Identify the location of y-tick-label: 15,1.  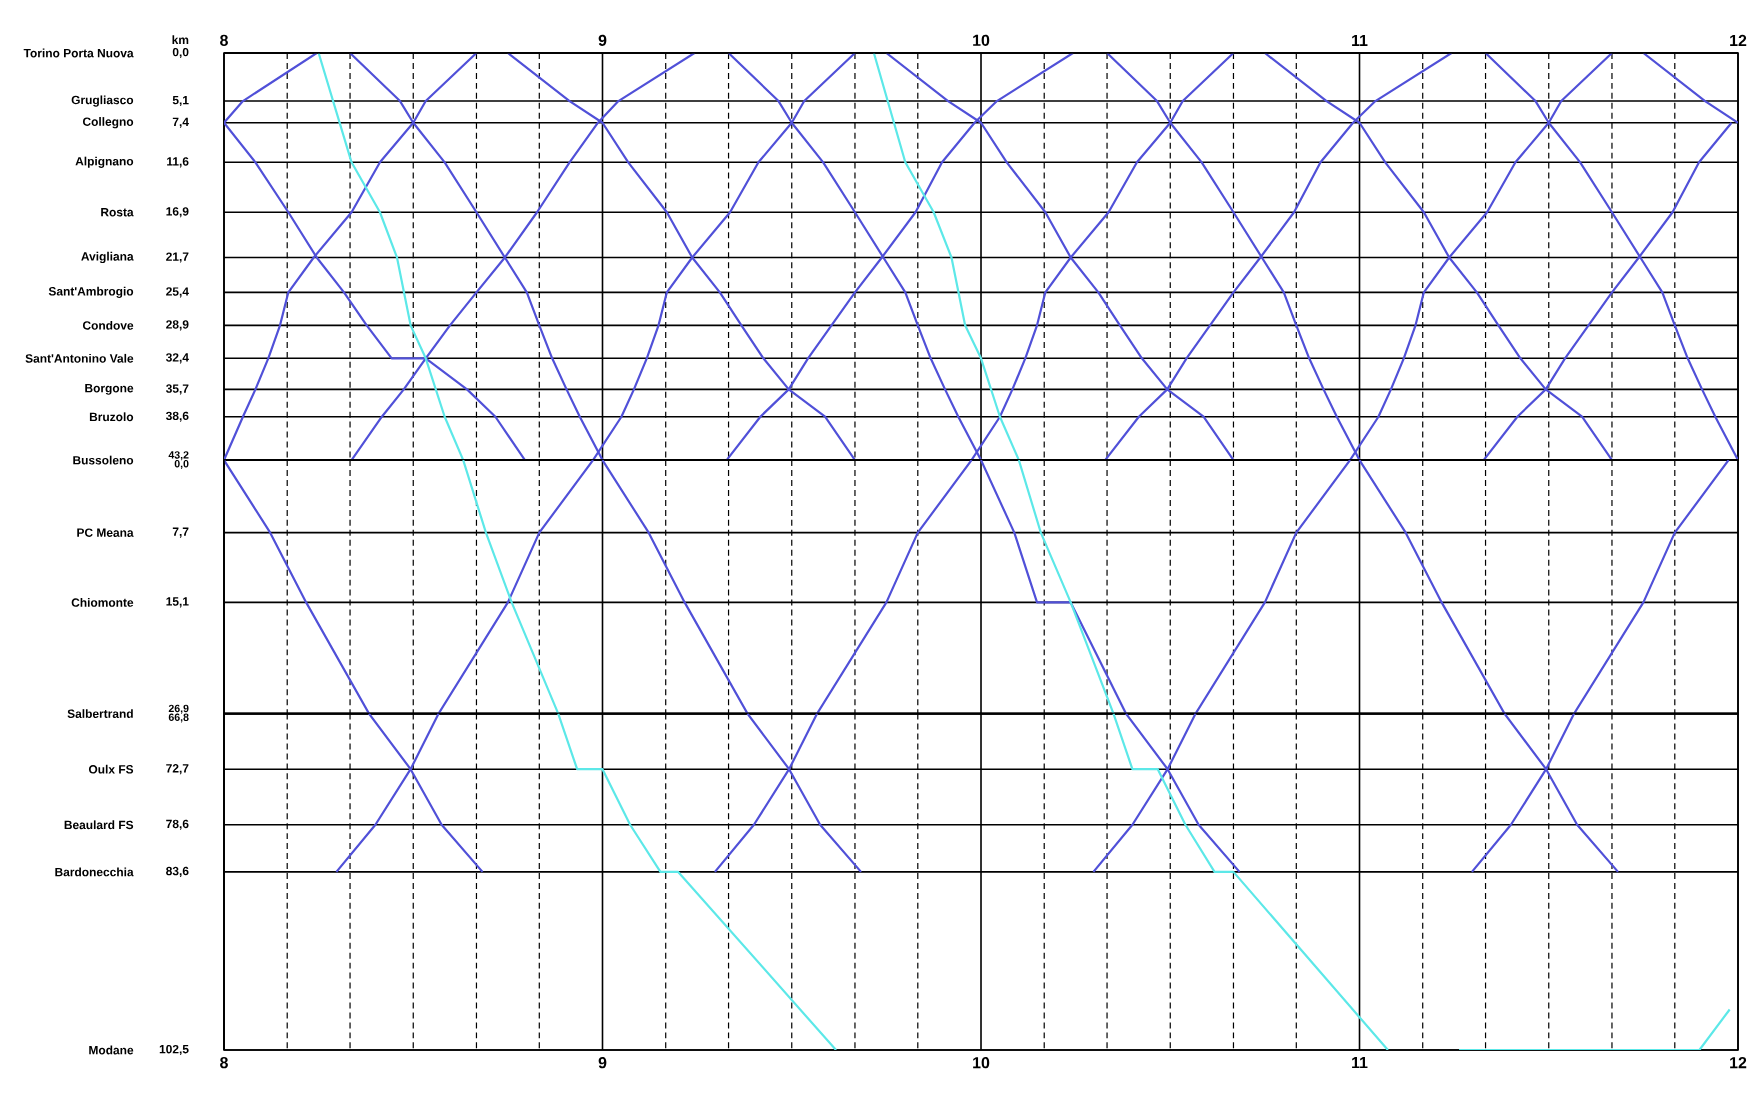
(177, 602).